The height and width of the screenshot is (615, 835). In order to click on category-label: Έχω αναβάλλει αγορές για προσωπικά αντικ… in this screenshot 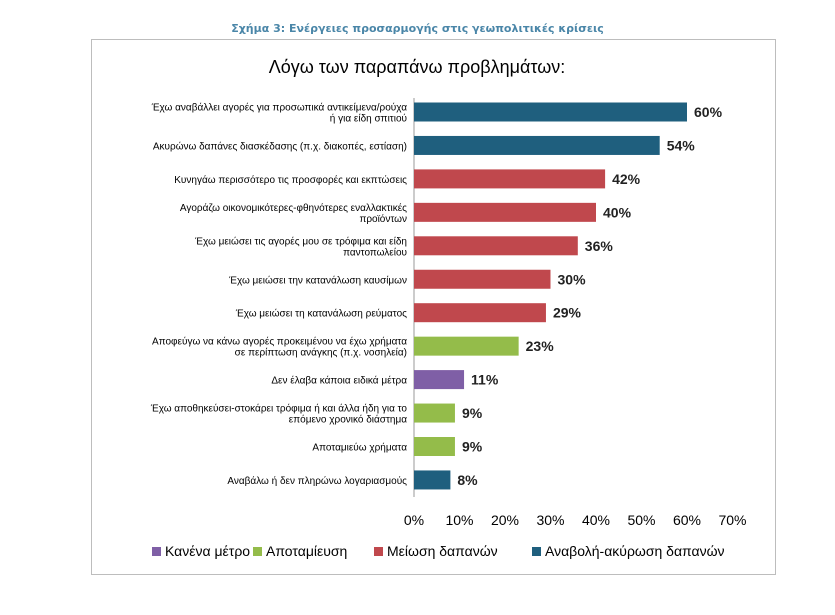, I will do `click(279, 108)`.